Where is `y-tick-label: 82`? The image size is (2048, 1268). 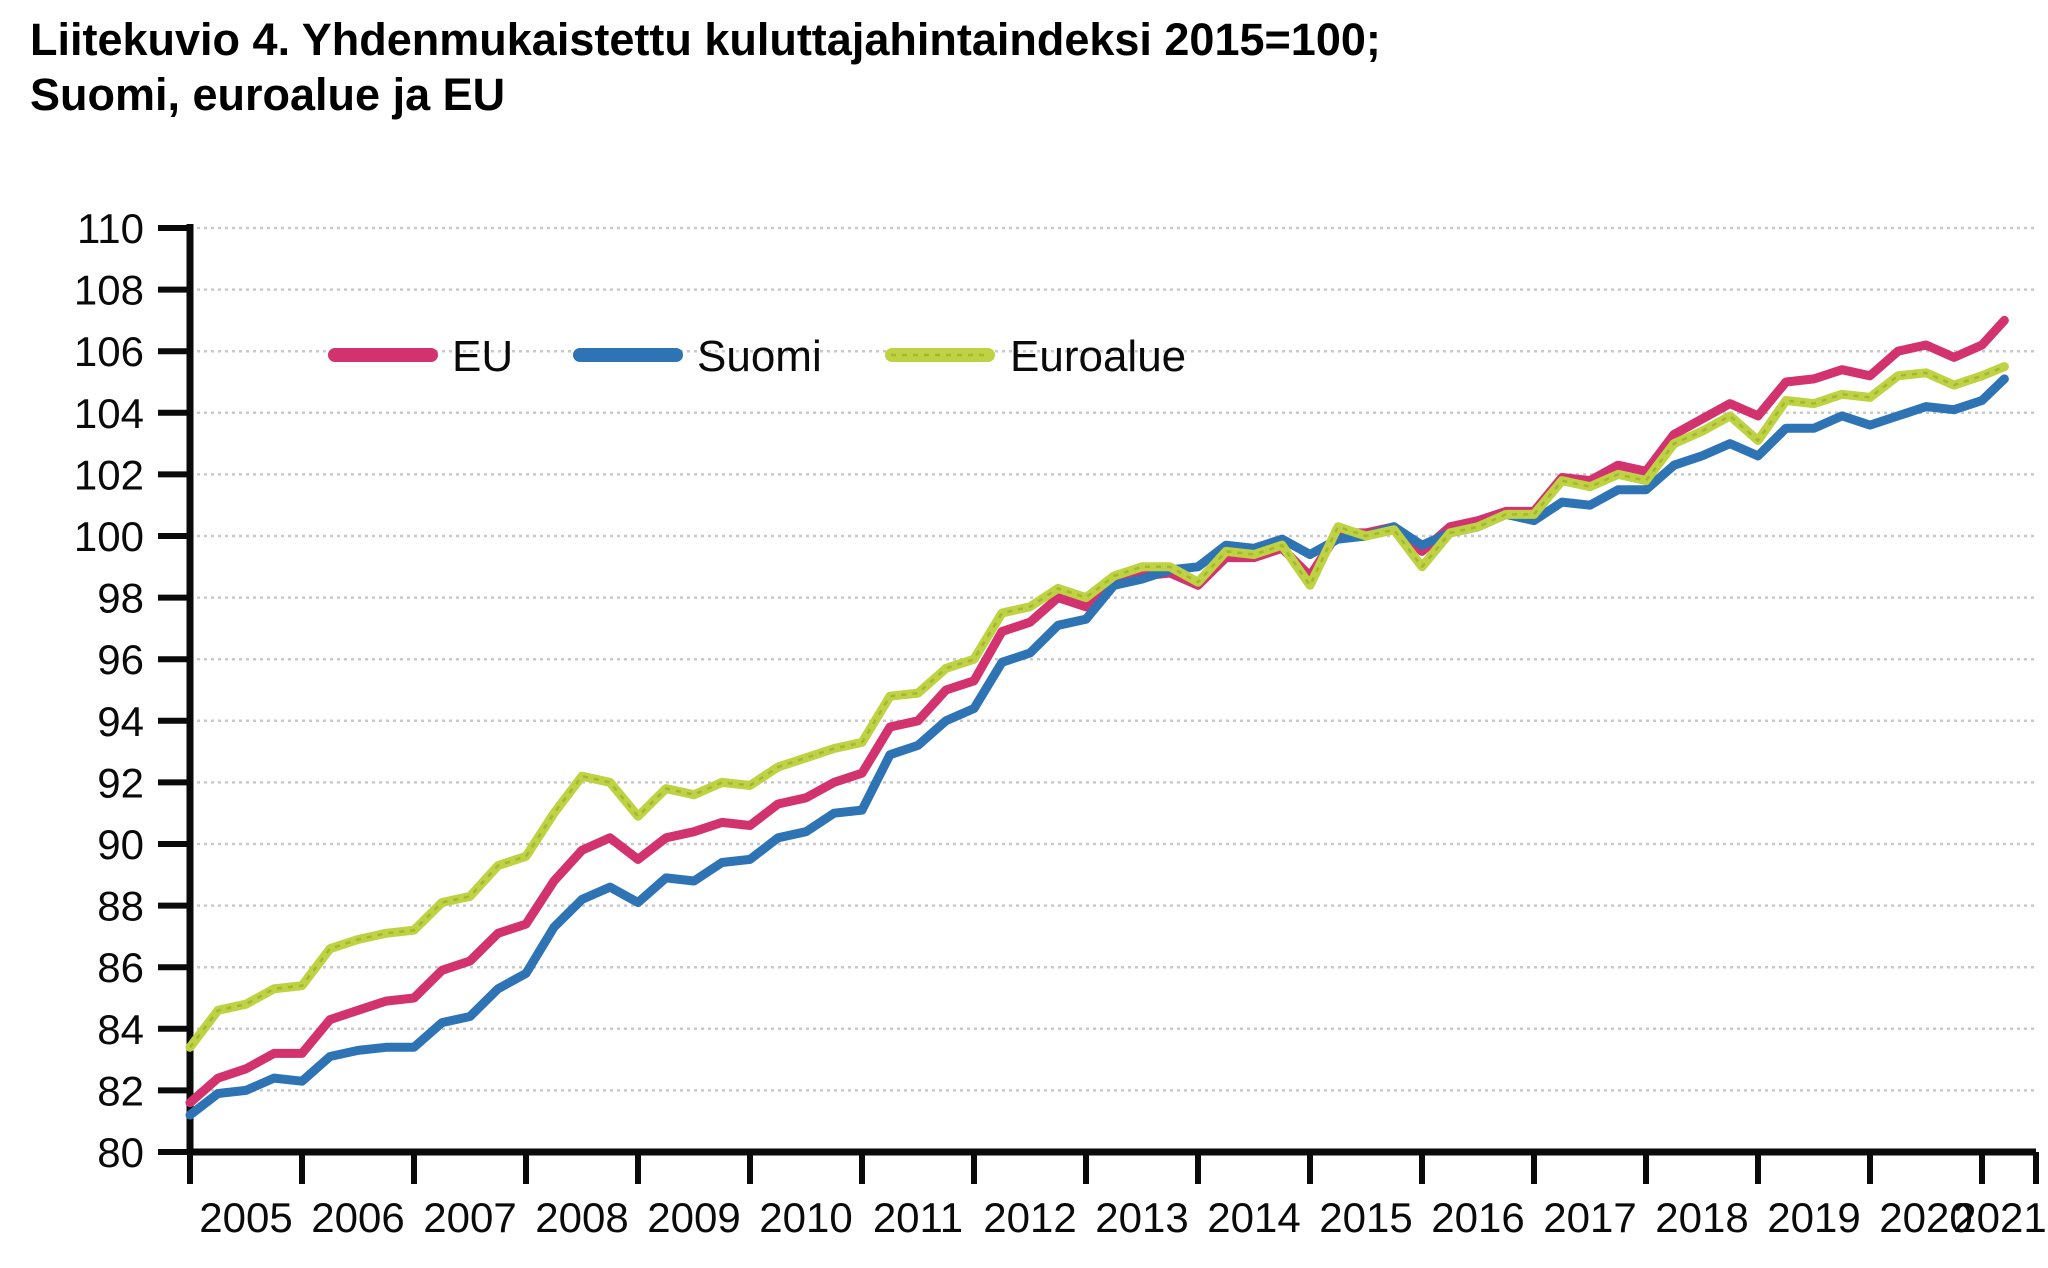
y-tick-label: 82 is located at coordinates (120, 1090).